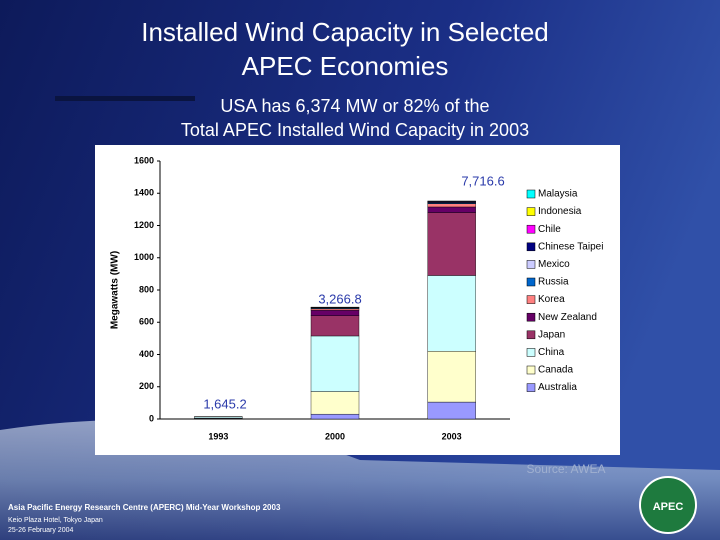 Image resolution: width=720 pixels, height=540 pixels. I want to click on legend-label: China, so click(551, 352).